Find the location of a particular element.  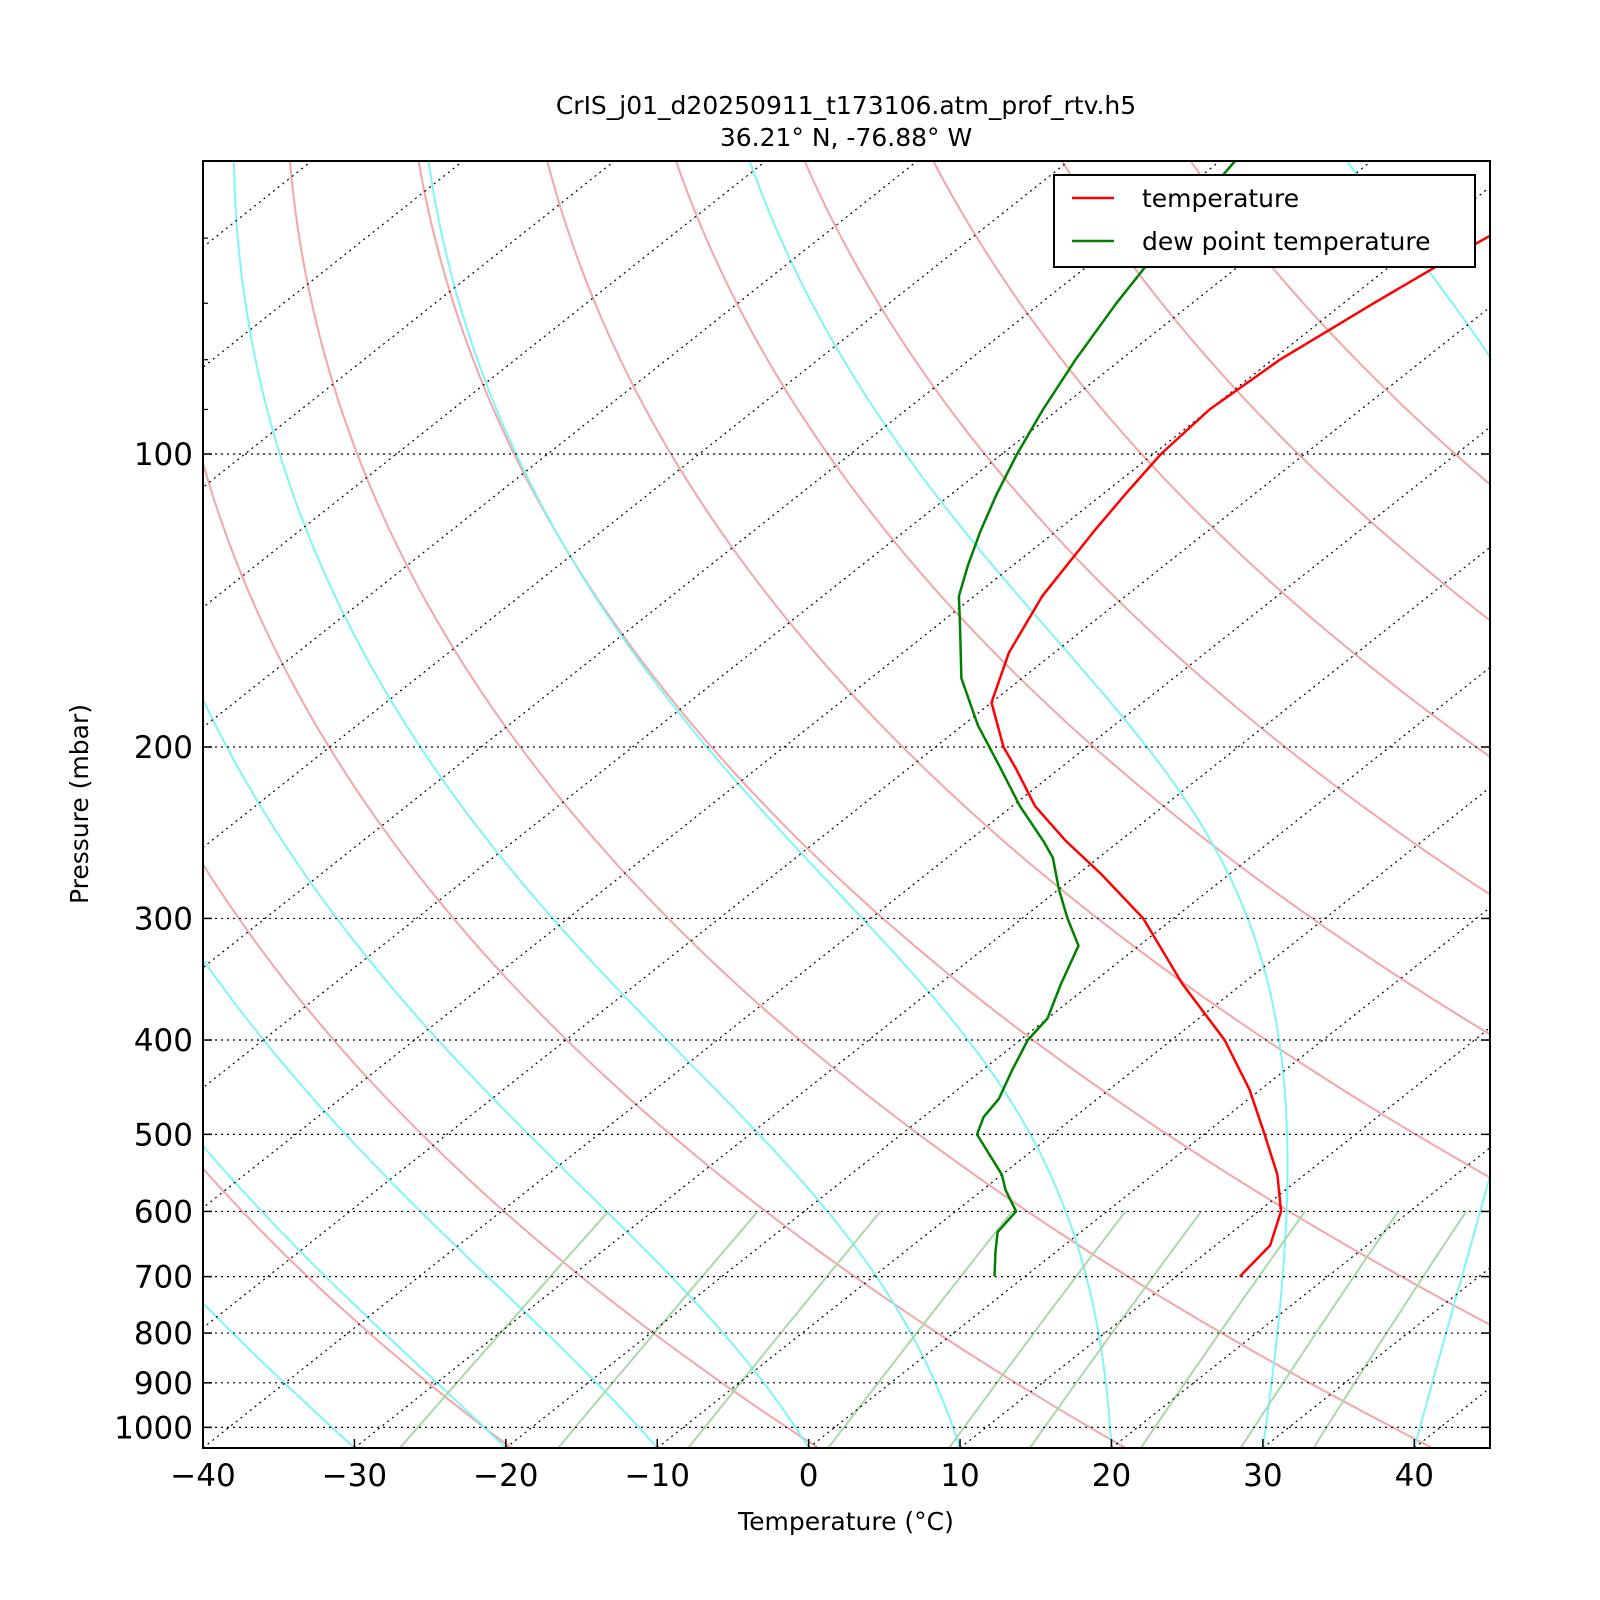

y-tick-label: 100 is located at coordinates (163, 455).